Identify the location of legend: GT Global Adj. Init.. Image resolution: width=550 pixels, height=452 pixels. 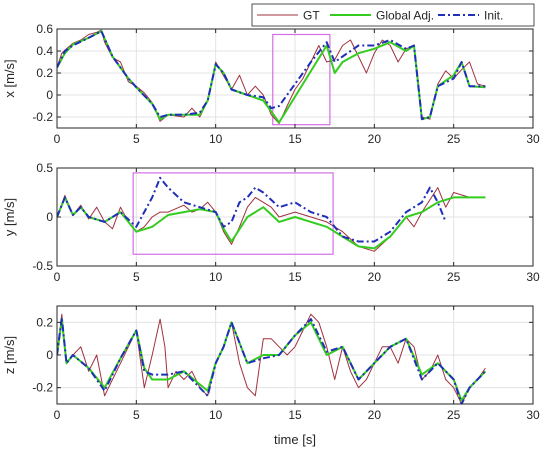
(393, 15).